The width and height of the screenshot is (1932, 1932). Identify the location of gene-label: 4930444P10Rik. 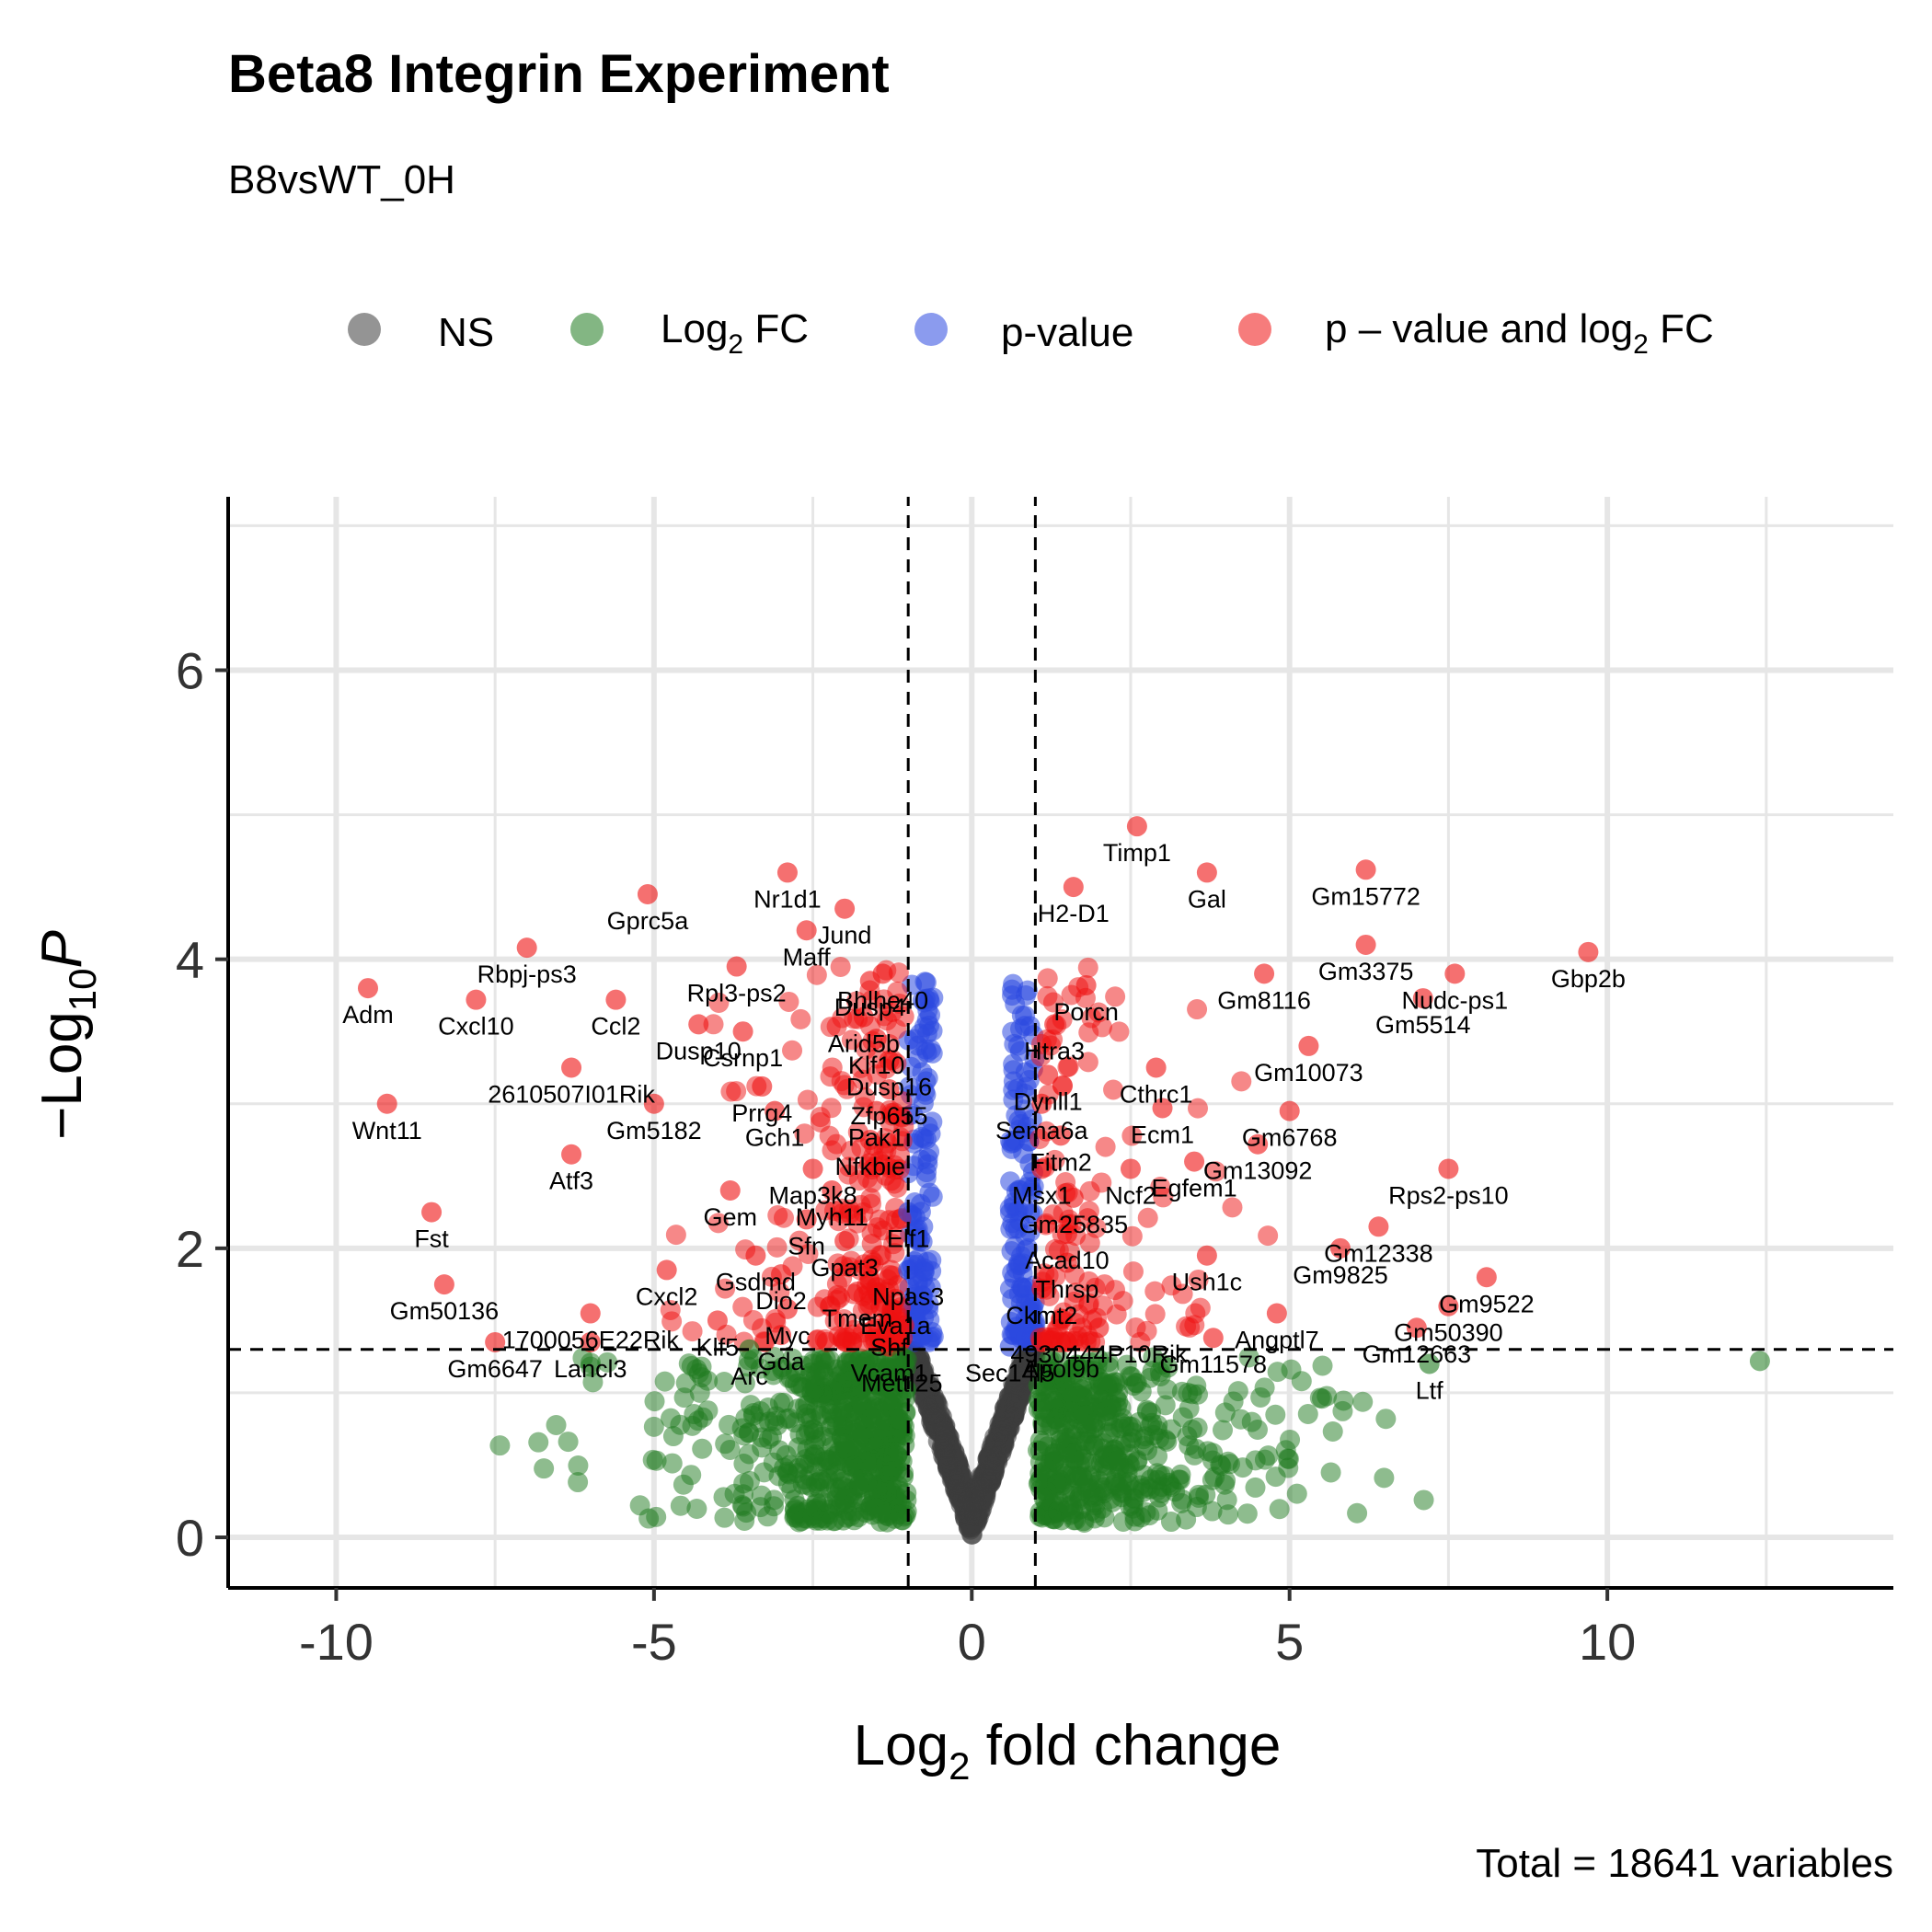
(1099, 1354).